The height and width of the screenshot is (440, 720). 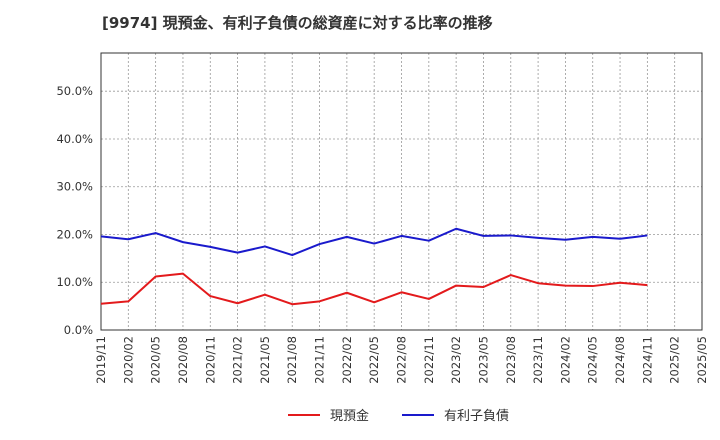 What do you see at coordinates (483, 360) in the screenshot?
I see `x-tick-label: 2023/05` at bounding box center [483, 360].